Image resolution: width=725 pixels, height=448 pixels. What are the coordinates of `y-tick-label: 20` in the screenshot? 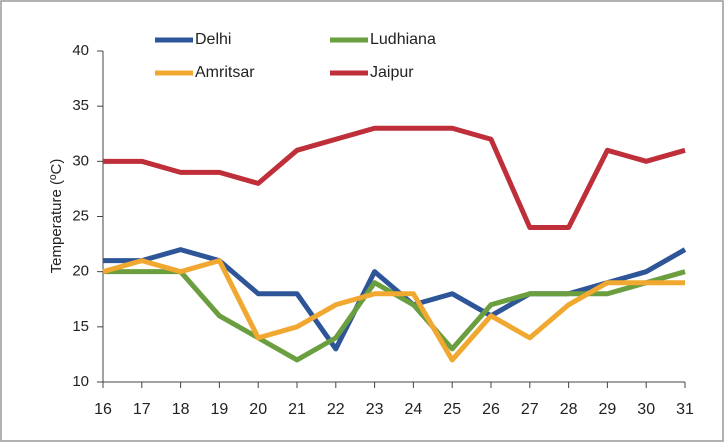 It's located at (80, 271).